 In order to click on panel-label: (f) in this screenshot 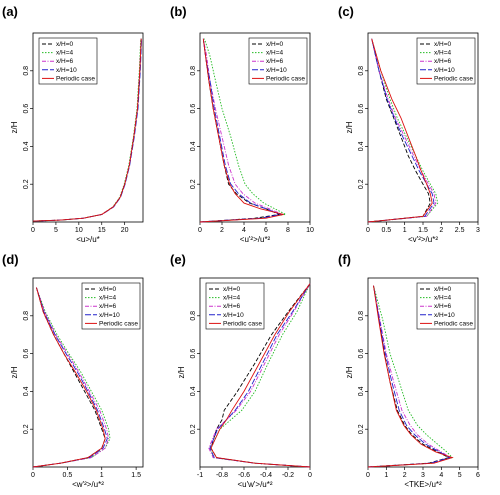, I will do `click(344, 259)`.